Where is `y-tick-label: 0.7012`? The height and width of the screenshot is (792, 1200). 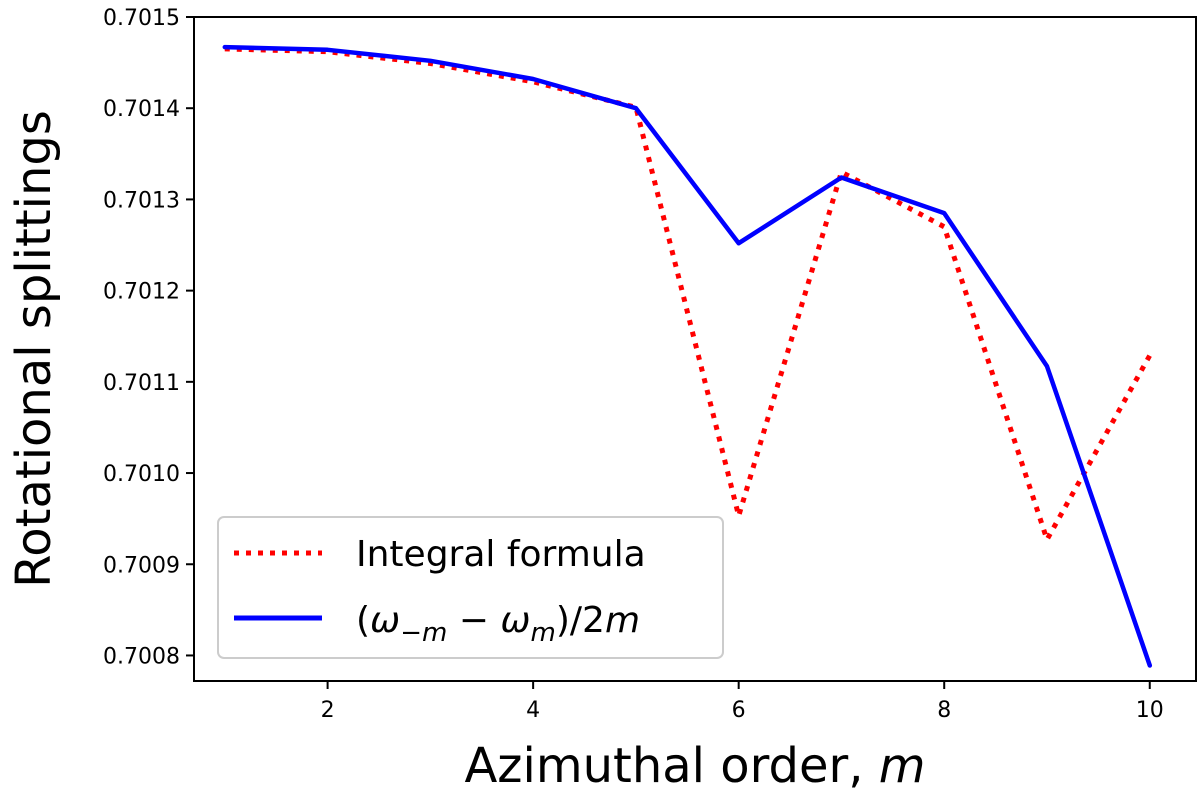
y-tick-label: 0.7012 is located at coordinates (141, 292).